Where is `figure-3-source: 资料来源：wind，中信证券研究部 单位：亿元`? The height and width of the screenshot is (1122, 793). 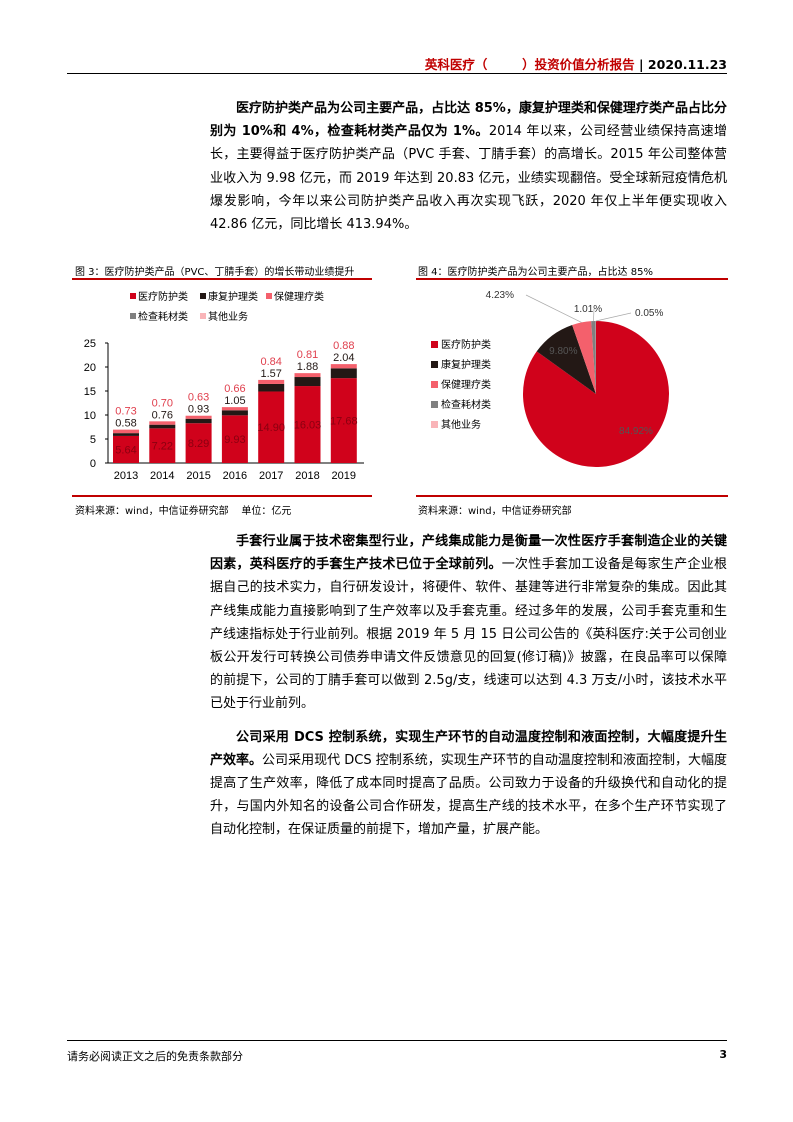 figure-3-source: 资料来源：wind，中信证券研究部 单位：亿元 is located at coordinates (183, 511).